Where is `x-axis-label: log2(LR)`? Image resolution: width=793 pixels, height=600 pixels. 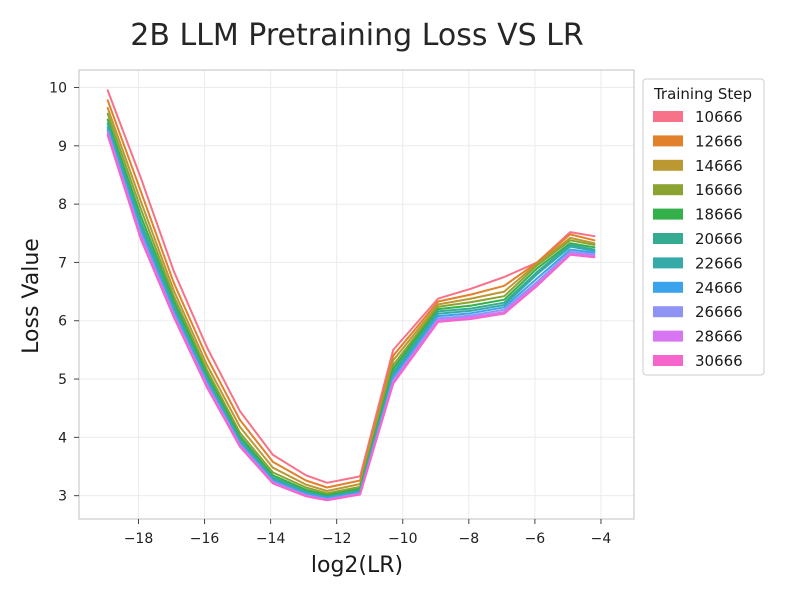
x-axis-label: log2(LR) is located at coordinates (357, 565).